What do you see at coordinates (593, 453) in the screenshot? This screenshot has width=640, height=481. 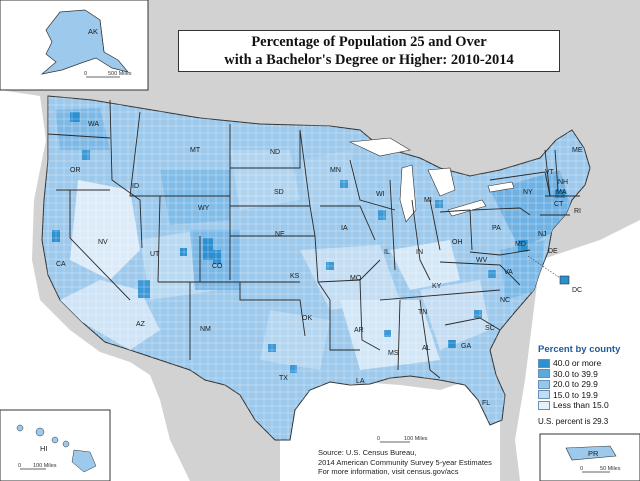 I see `inset-label-pr: PR` at bounding box center [593, 453].